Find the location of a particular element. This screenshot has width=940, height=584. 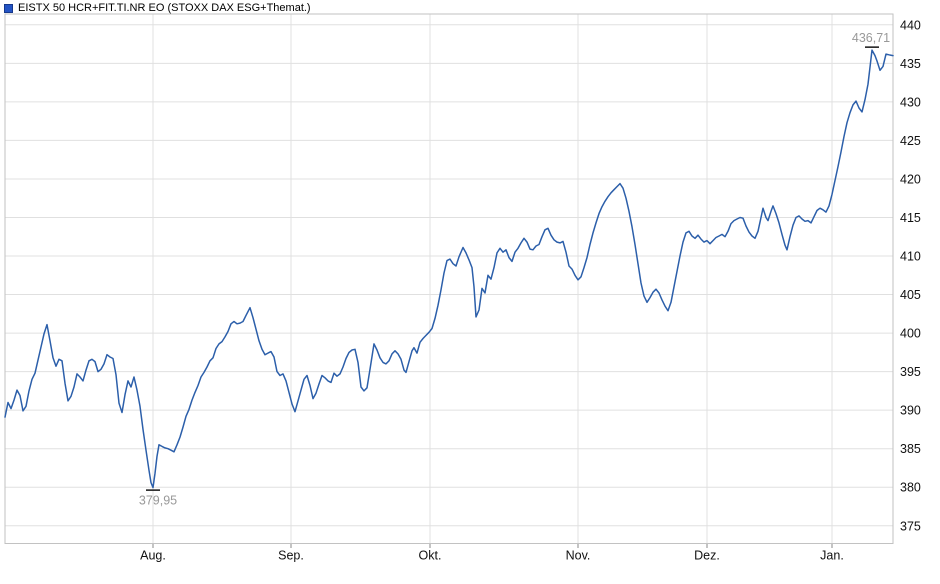

y-axis-label: 425 is located at coordinates (910, 141).